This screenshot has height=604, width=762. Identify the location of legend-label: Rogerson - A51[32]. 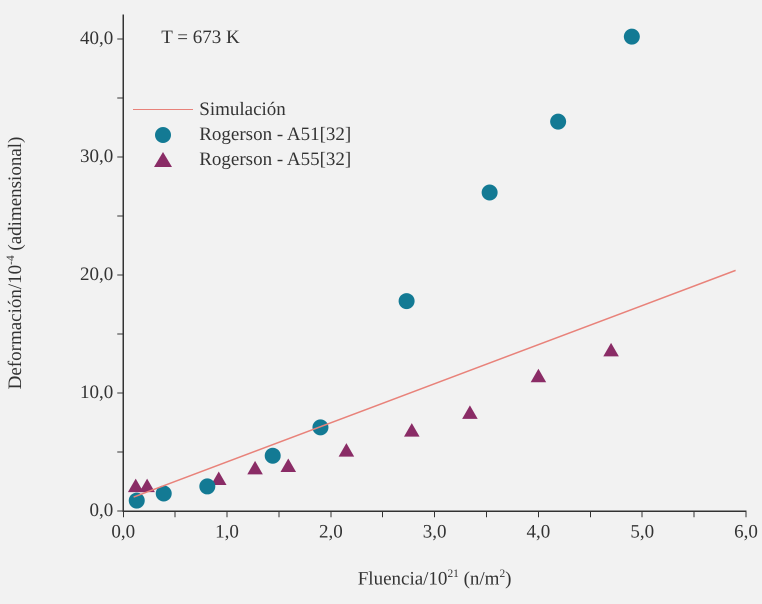
(275, 135).